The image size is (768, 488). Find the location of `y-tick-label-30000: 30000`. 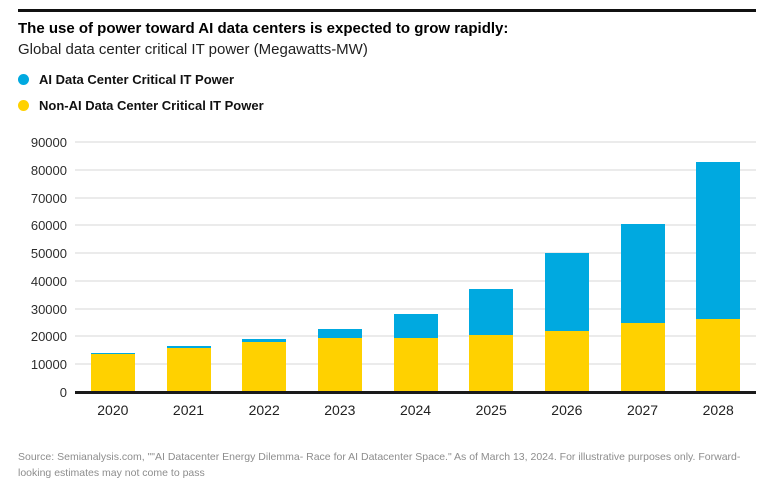

y-tick-label-30000: 30000 is located at coordinates (48, 309).